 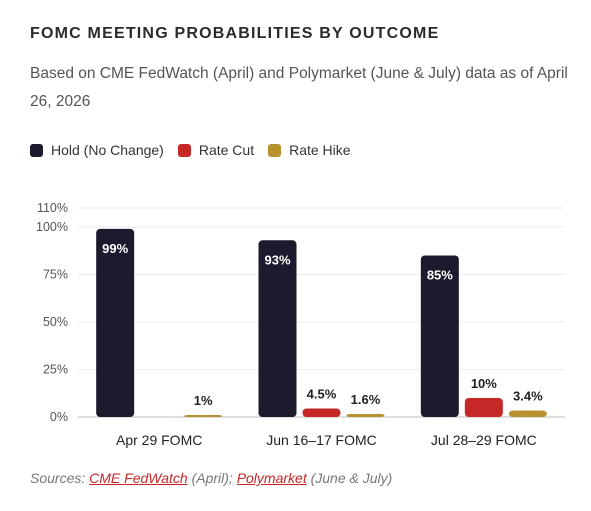 I want to click on chart-title: FOMC MEETING PROBABILITIES BY OUTCOME, so click(x=235, y=33).